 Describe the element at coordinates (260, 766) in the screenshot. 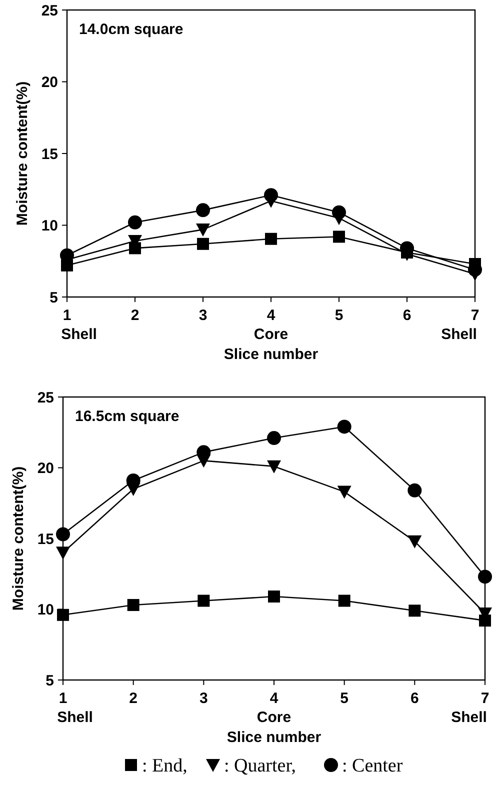

I see `legend-label: : Quarter,` at that location.